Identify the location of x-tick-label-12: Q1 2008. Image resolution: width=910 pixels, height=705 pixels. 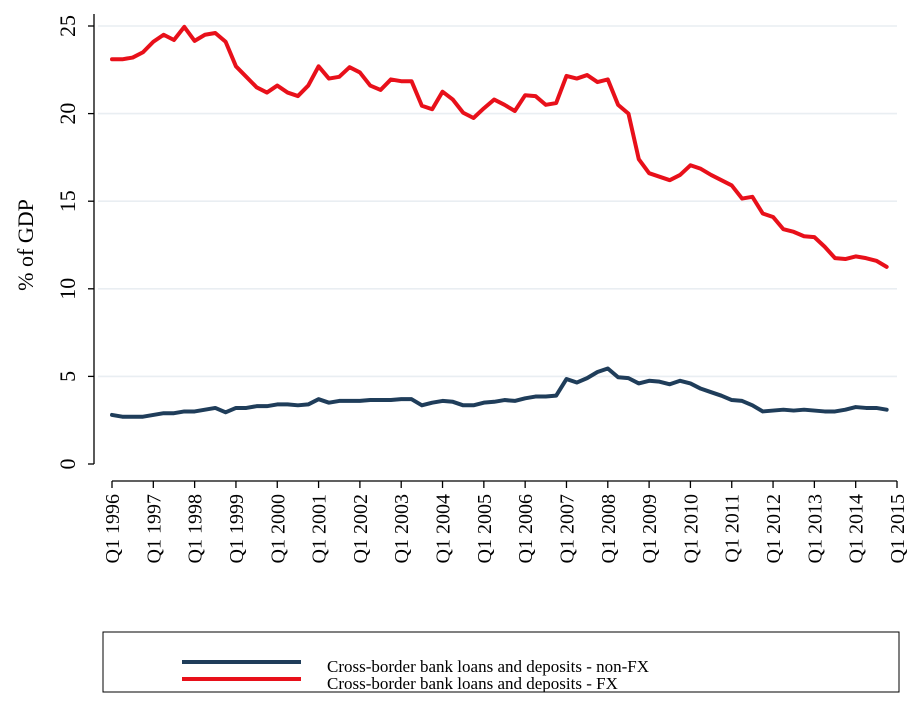
(609, 528).